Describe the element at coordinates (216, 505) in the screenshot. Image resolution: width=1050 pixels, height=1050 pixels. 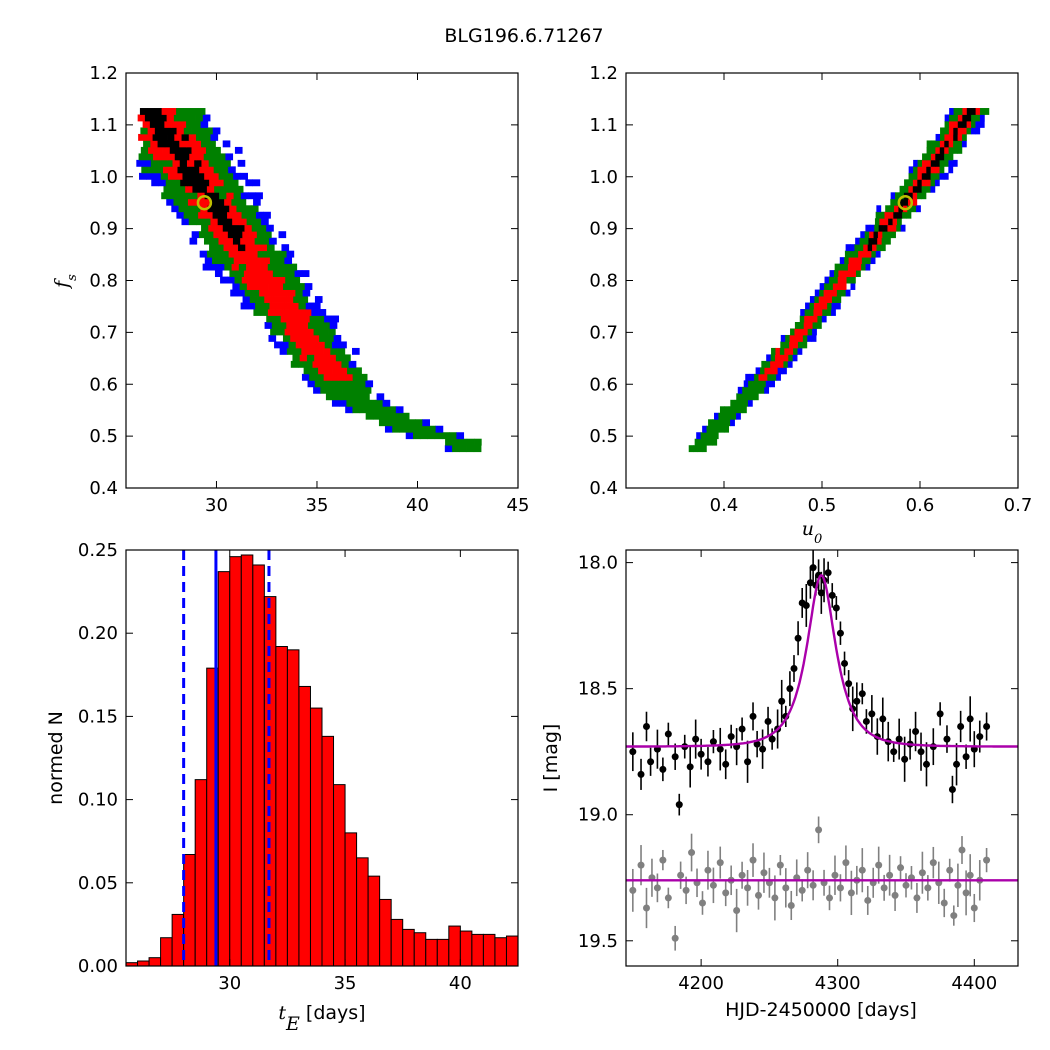
I see `x-tick-label: 30` at that location.